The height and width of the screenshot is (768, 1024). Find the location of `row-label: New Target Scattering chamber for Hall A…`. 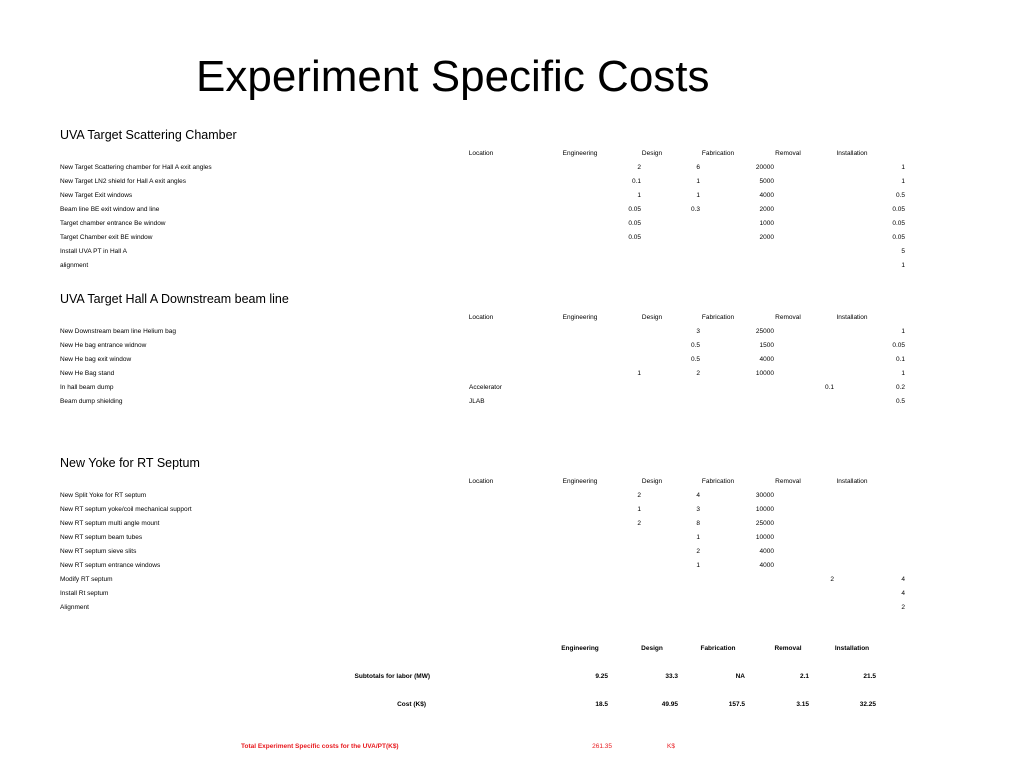

row-label: New Target Scattering chamber for Hall A… is located at coordinates (136, 167).